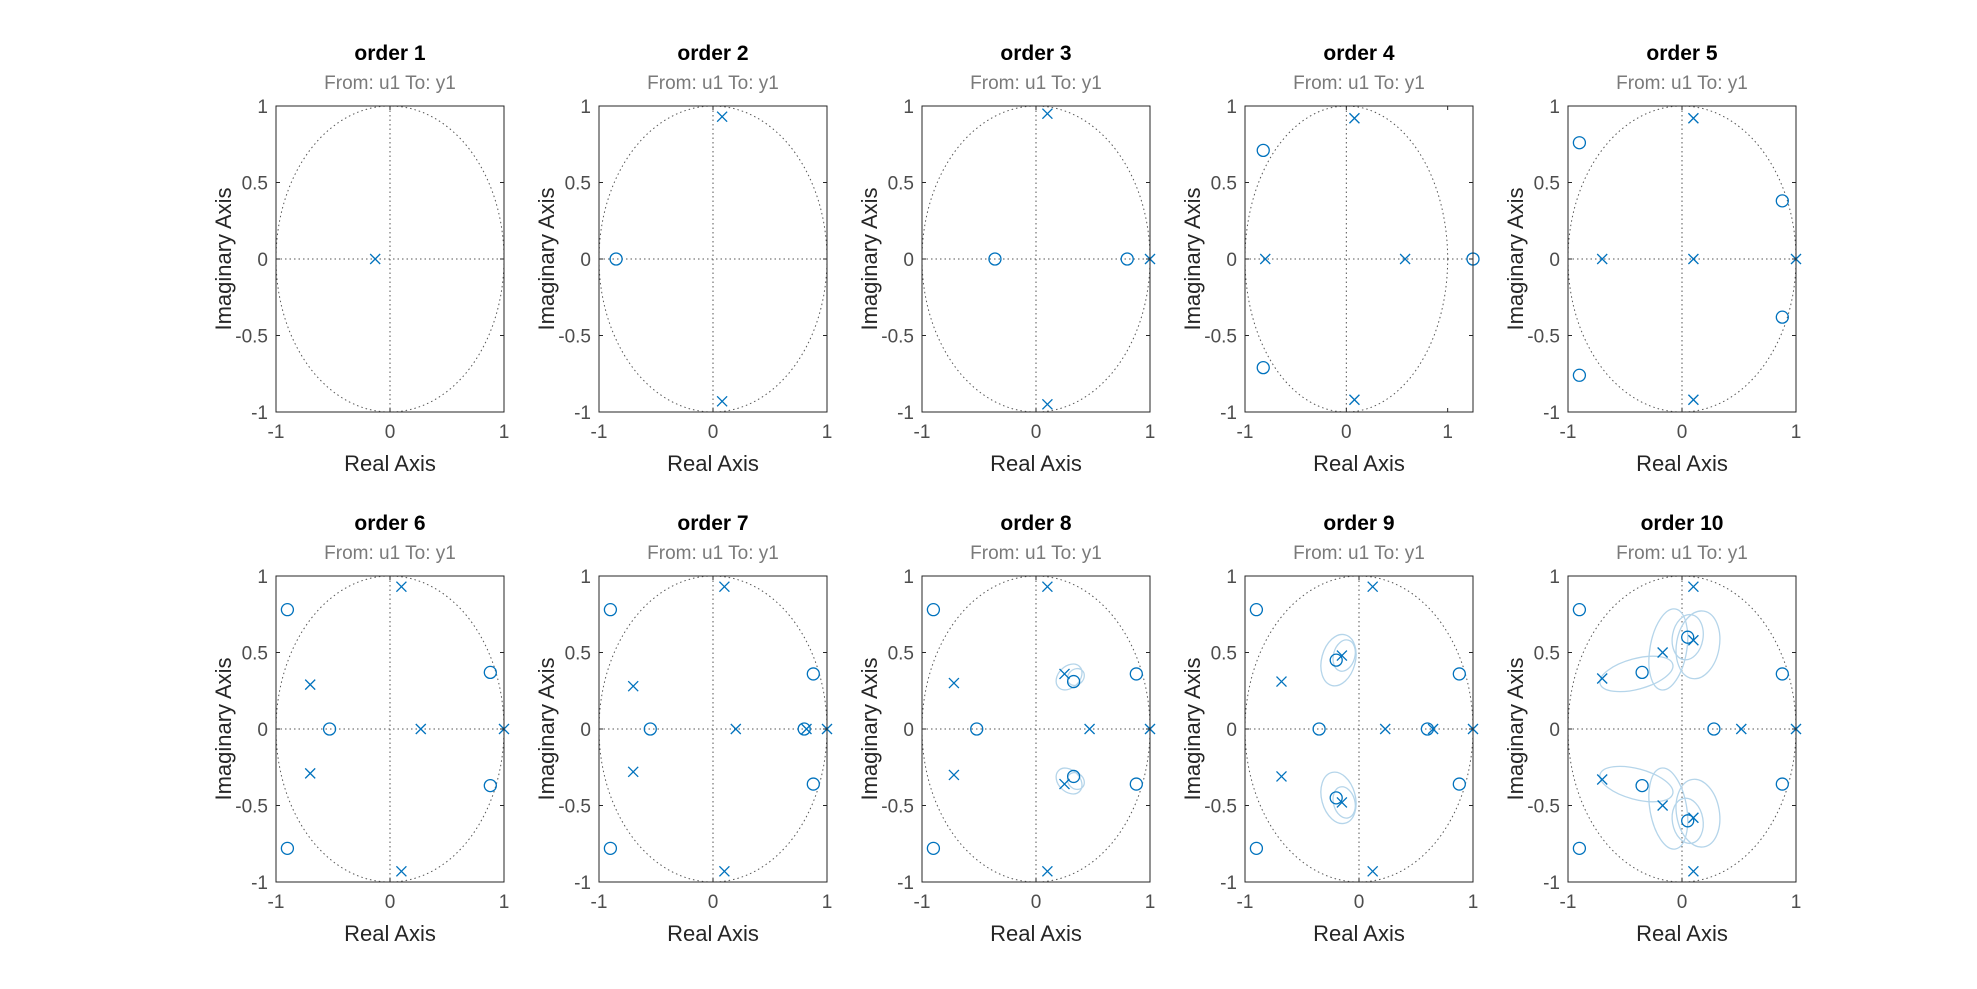 The image size is (1977, 989). I want to click on chart-title: order 5, so click(1682, 53).